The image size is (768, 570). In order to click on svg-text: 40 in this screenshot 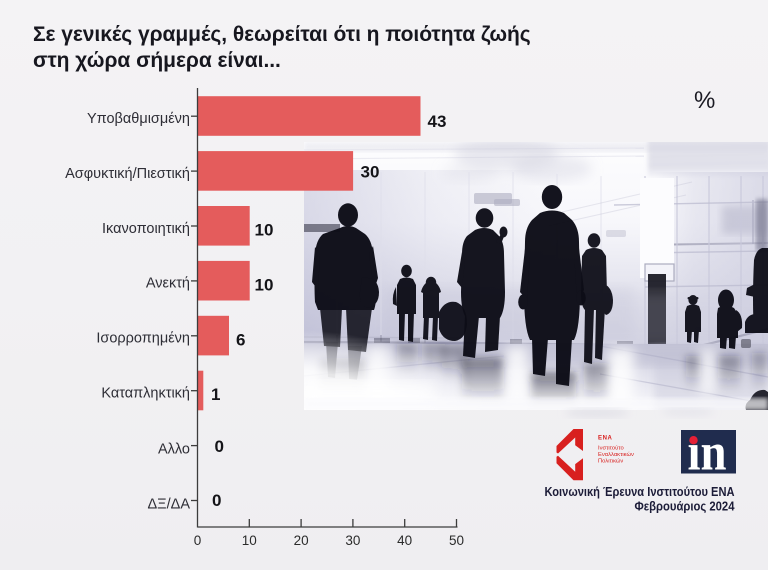, I will do `click(404, 540)`.